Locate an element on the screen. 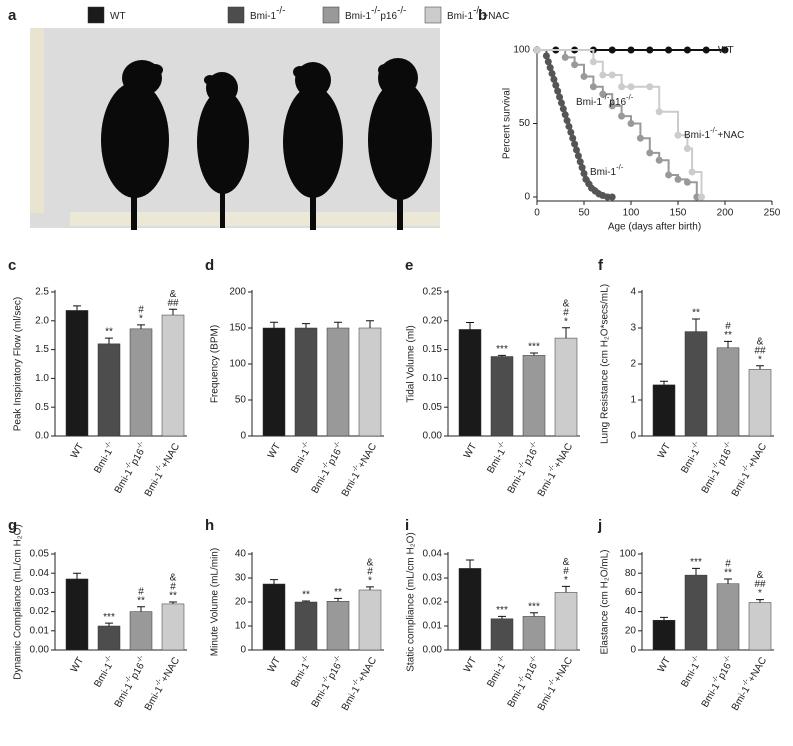  y-axis-label: Dynamic Compliance (mL/cm H₂O) is located at coordinates (18, 602).